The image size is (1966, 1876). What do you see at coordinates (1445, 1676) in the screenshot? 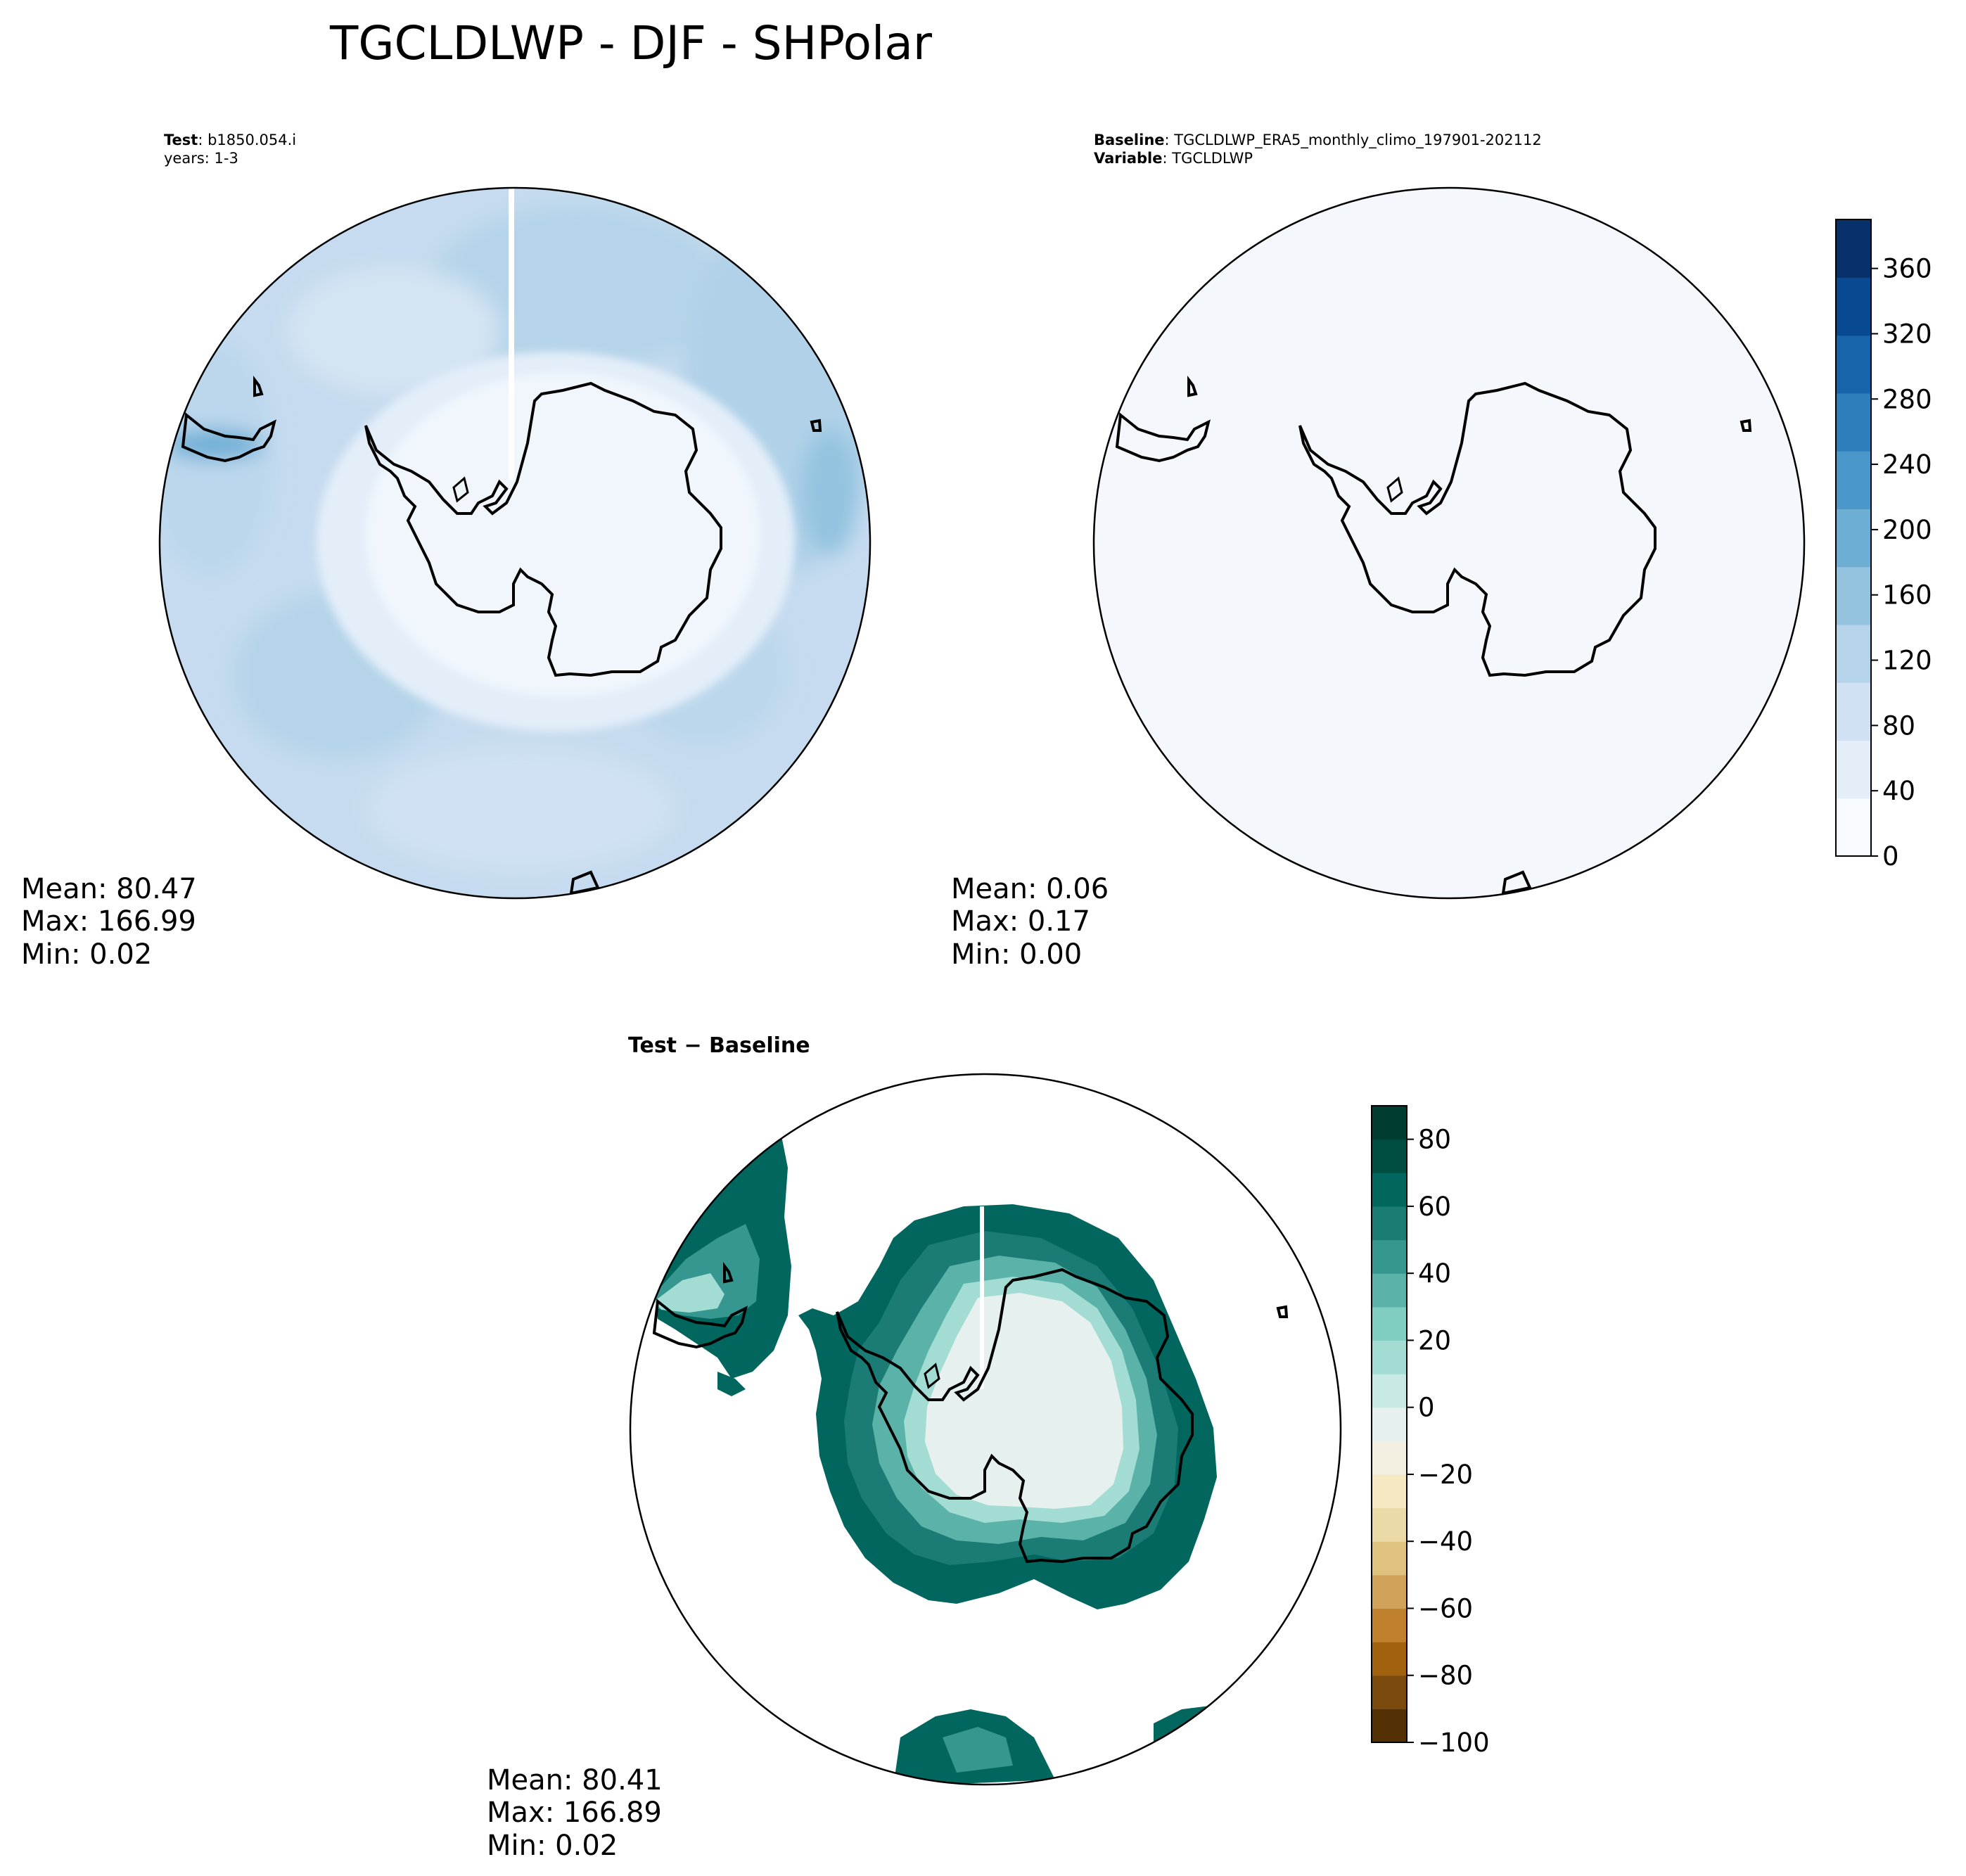
I see `brbg-colorbar-tick-label: −80` at bounding box center [1445, 1676].